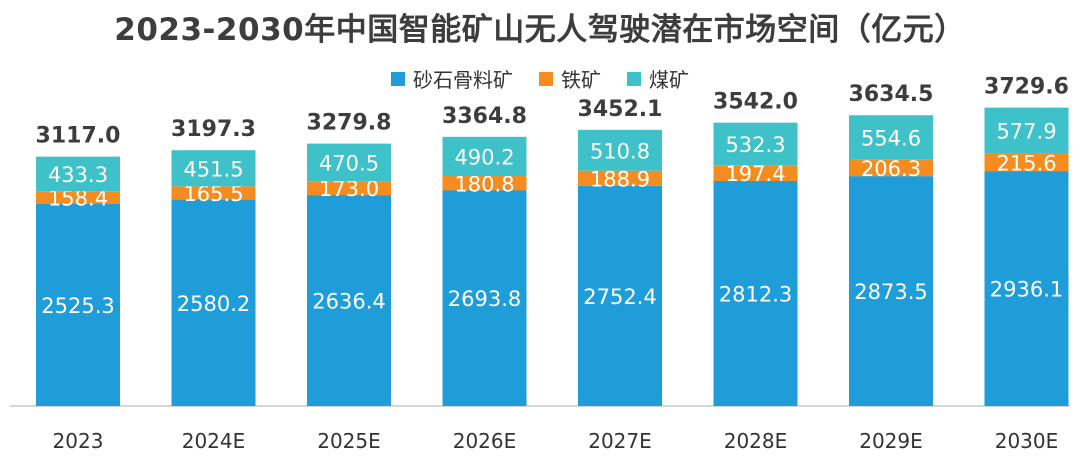  I want to click on bar-coal-2027E, so click(620, 150).